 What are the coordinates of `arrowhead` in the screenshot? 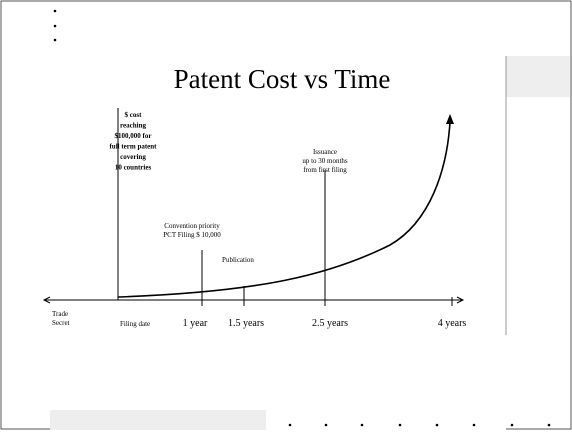 It's located at (450, 119).